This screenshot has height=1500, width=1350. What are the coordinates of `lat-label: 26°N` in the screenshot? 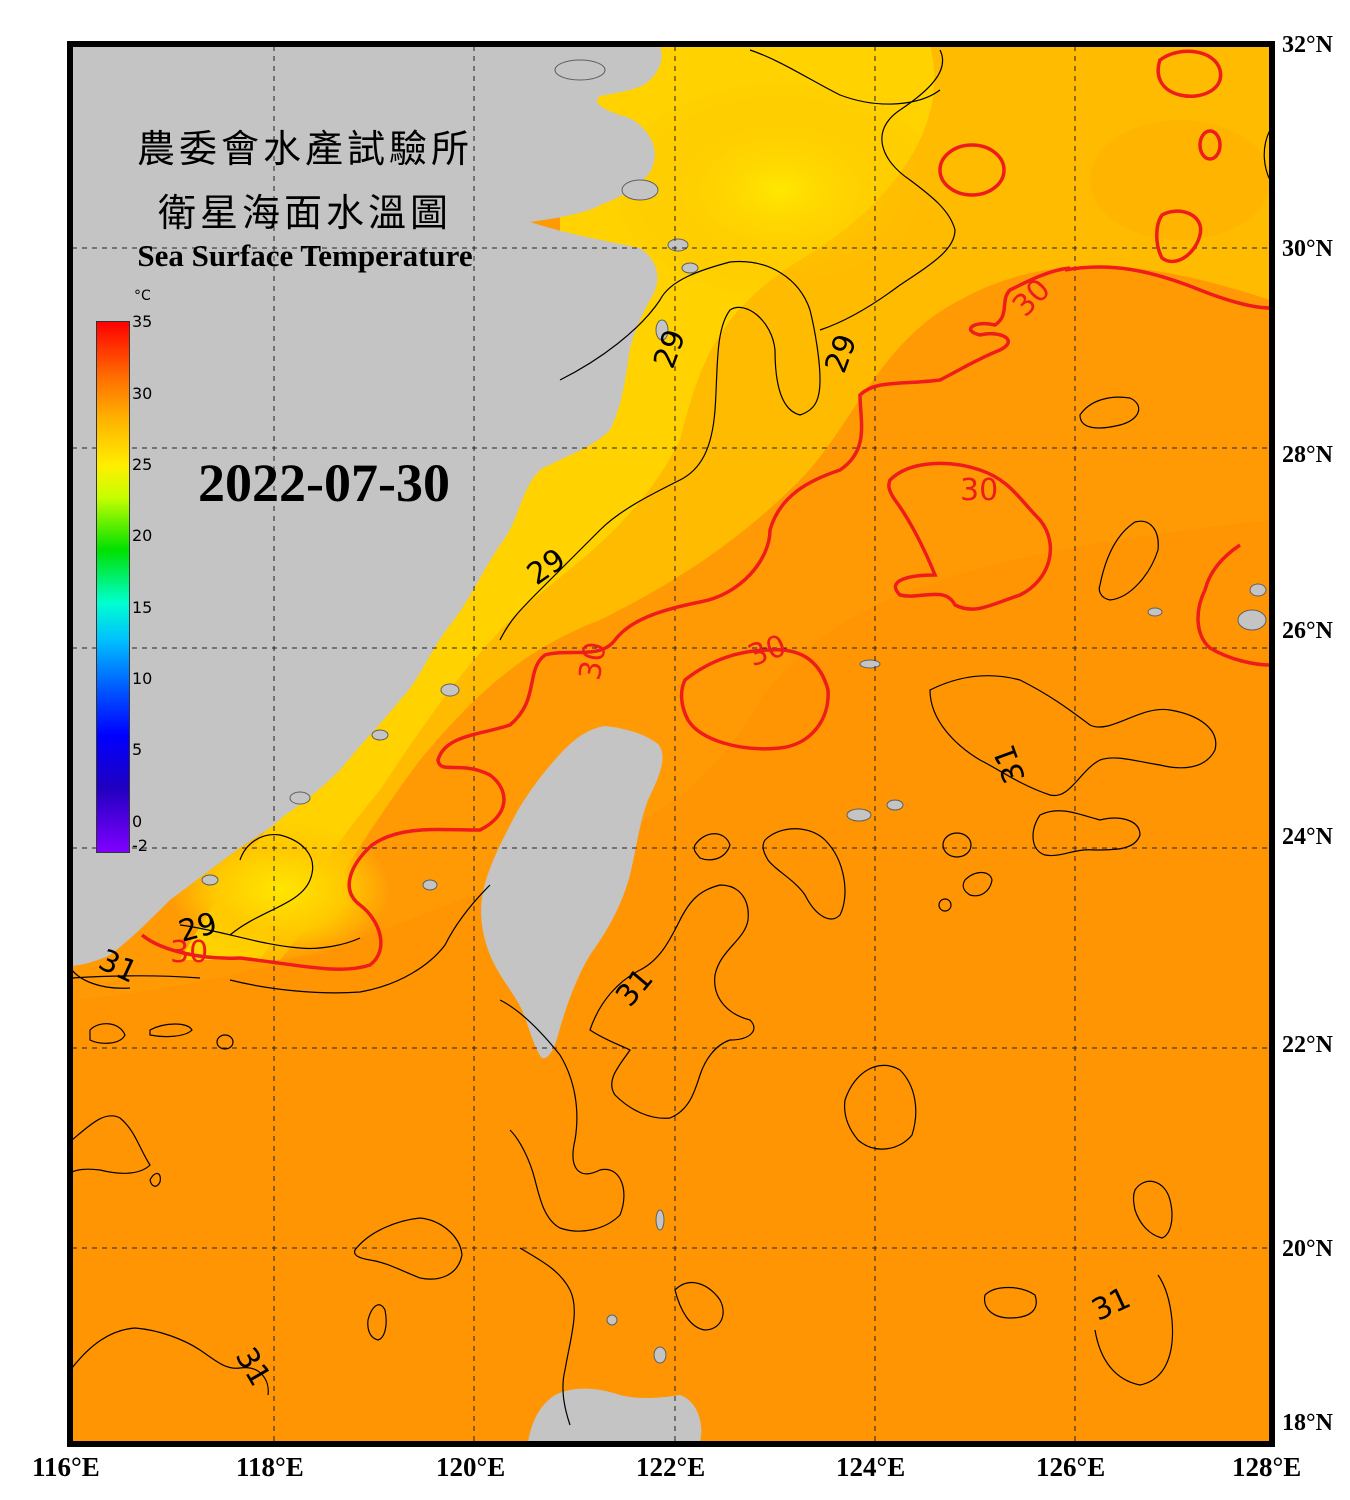 It's located at (1307, 631).